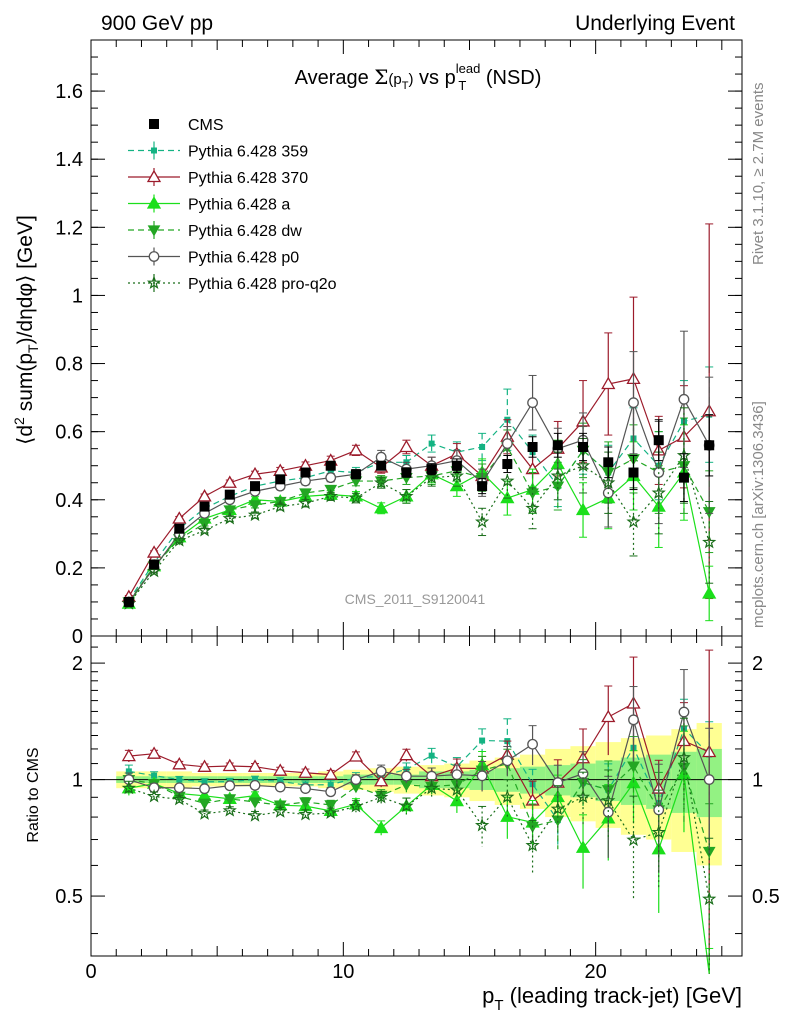 This screenshot has width=786, height=1024. I want to click on chart-title: Average Σ(pT) vs plead T (NSD), so click(418, 77).